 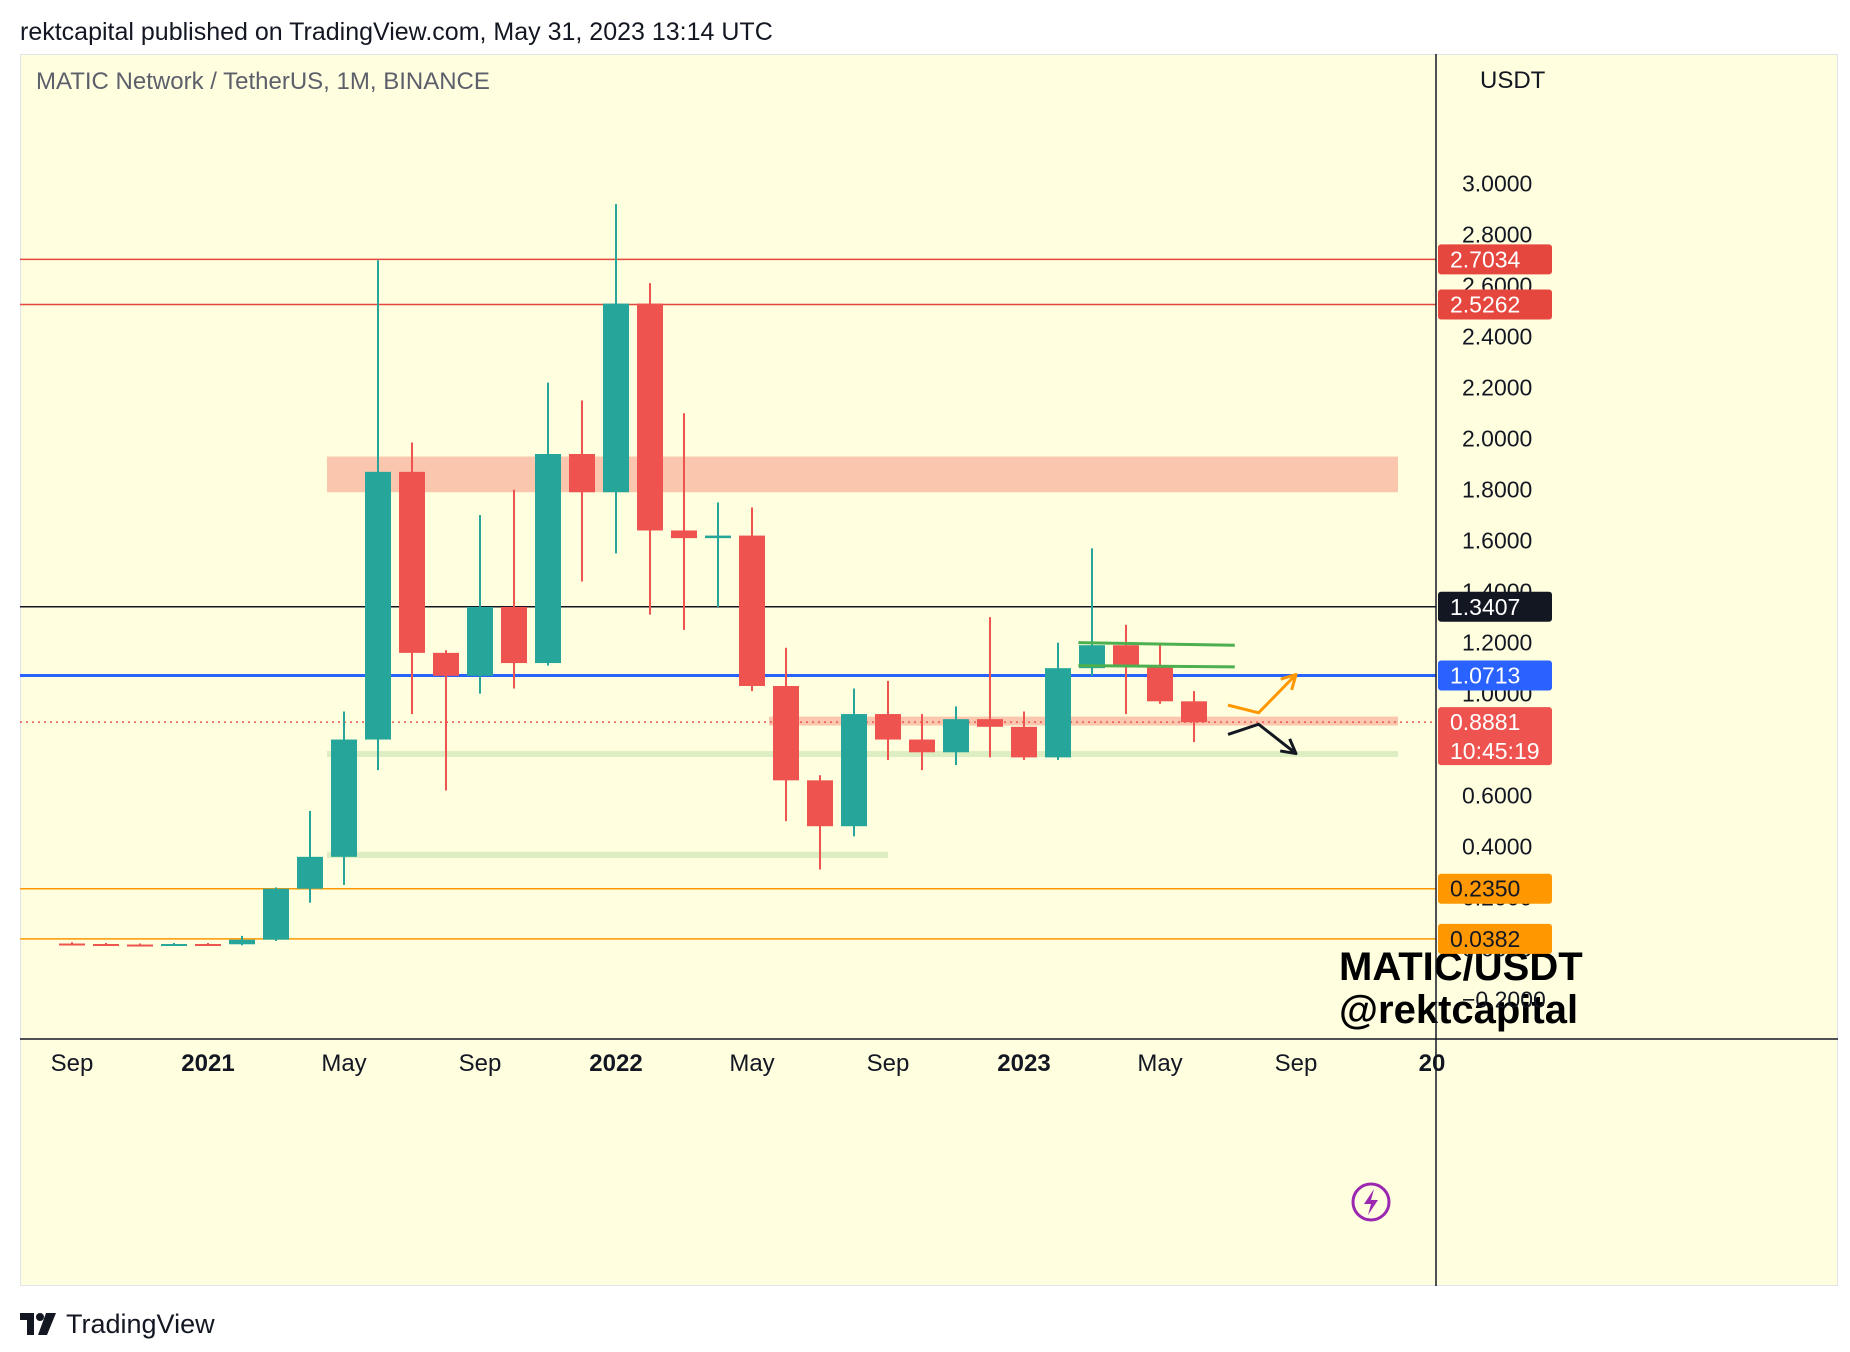 I want to click on y-tick-label: −0.2000, so click(x=1504, y=1000).